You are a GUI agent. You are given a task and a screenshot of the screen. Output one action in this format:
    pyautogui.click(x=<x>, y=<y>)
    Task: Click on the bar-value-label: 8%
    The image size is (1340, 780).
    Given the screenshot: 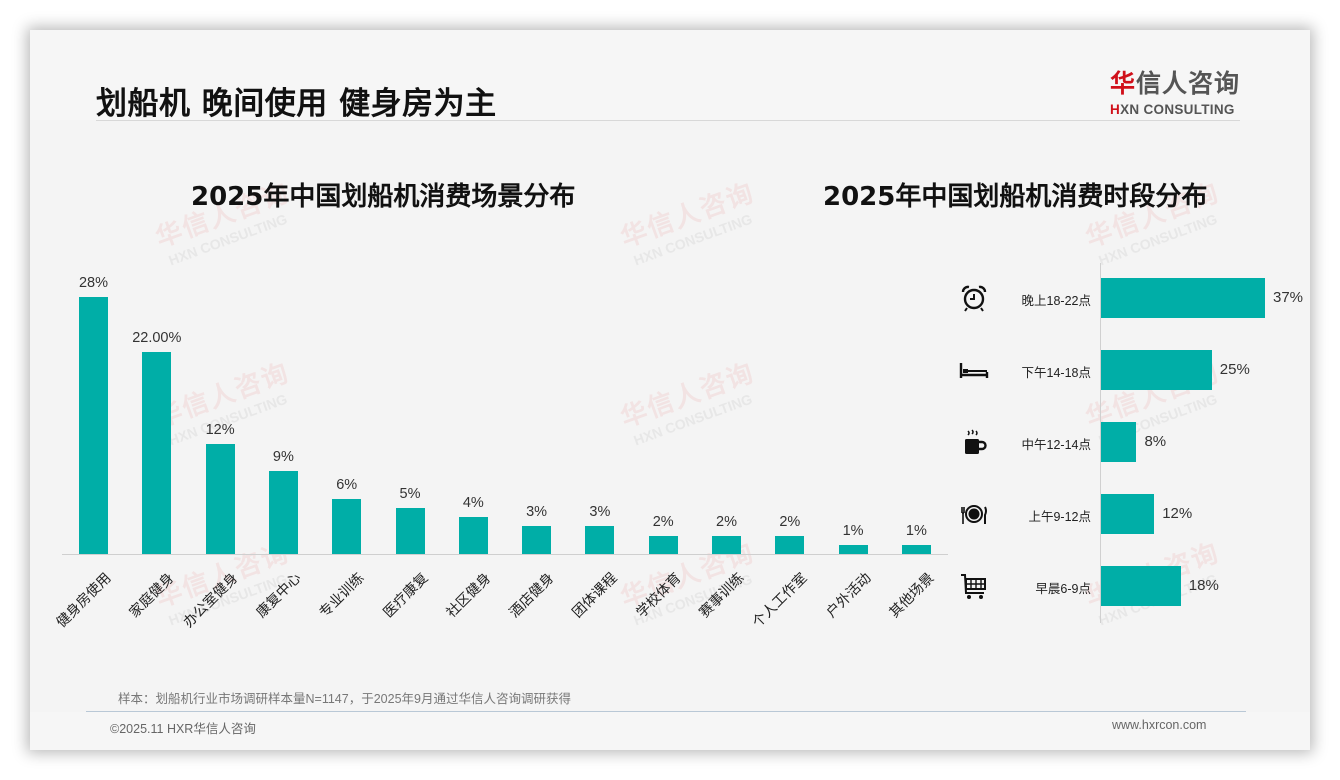 What is the action you would take?
    pyautogui.click(x=1155, y=441)
    